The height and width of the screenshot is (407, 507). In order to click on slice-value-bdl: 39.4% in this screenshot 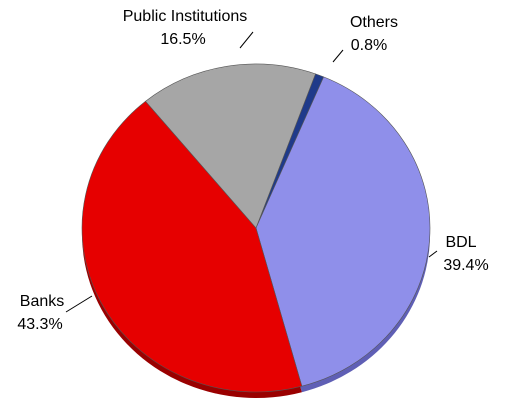, I will do `click(465, 265)`.